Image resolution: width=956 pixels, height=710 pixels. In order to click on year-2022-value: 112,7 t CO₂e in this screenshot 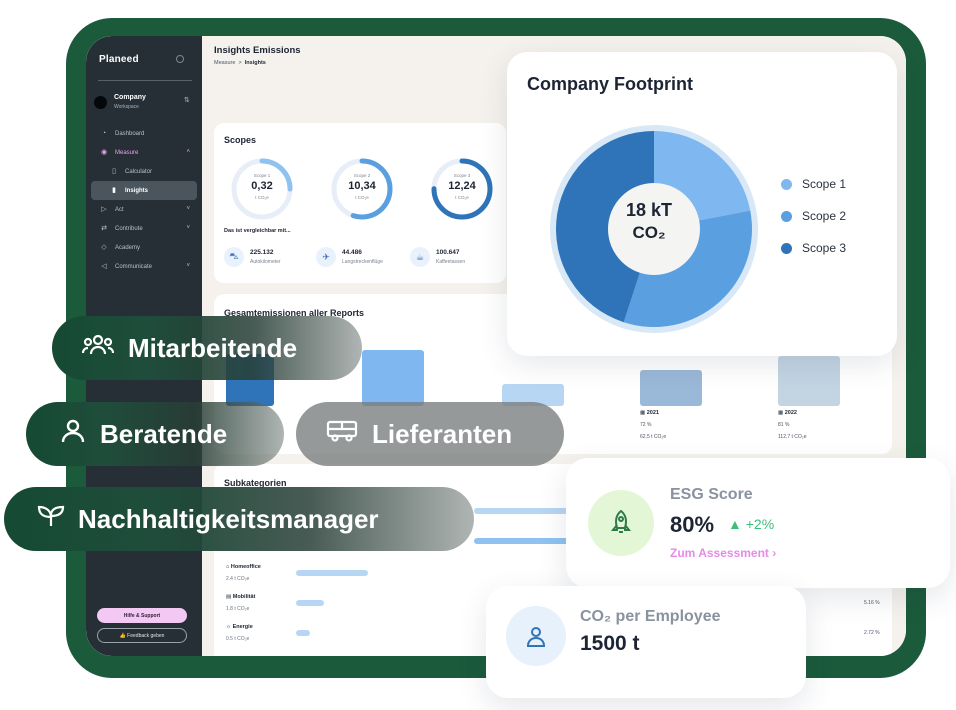, I will do `click(792, 437)`.